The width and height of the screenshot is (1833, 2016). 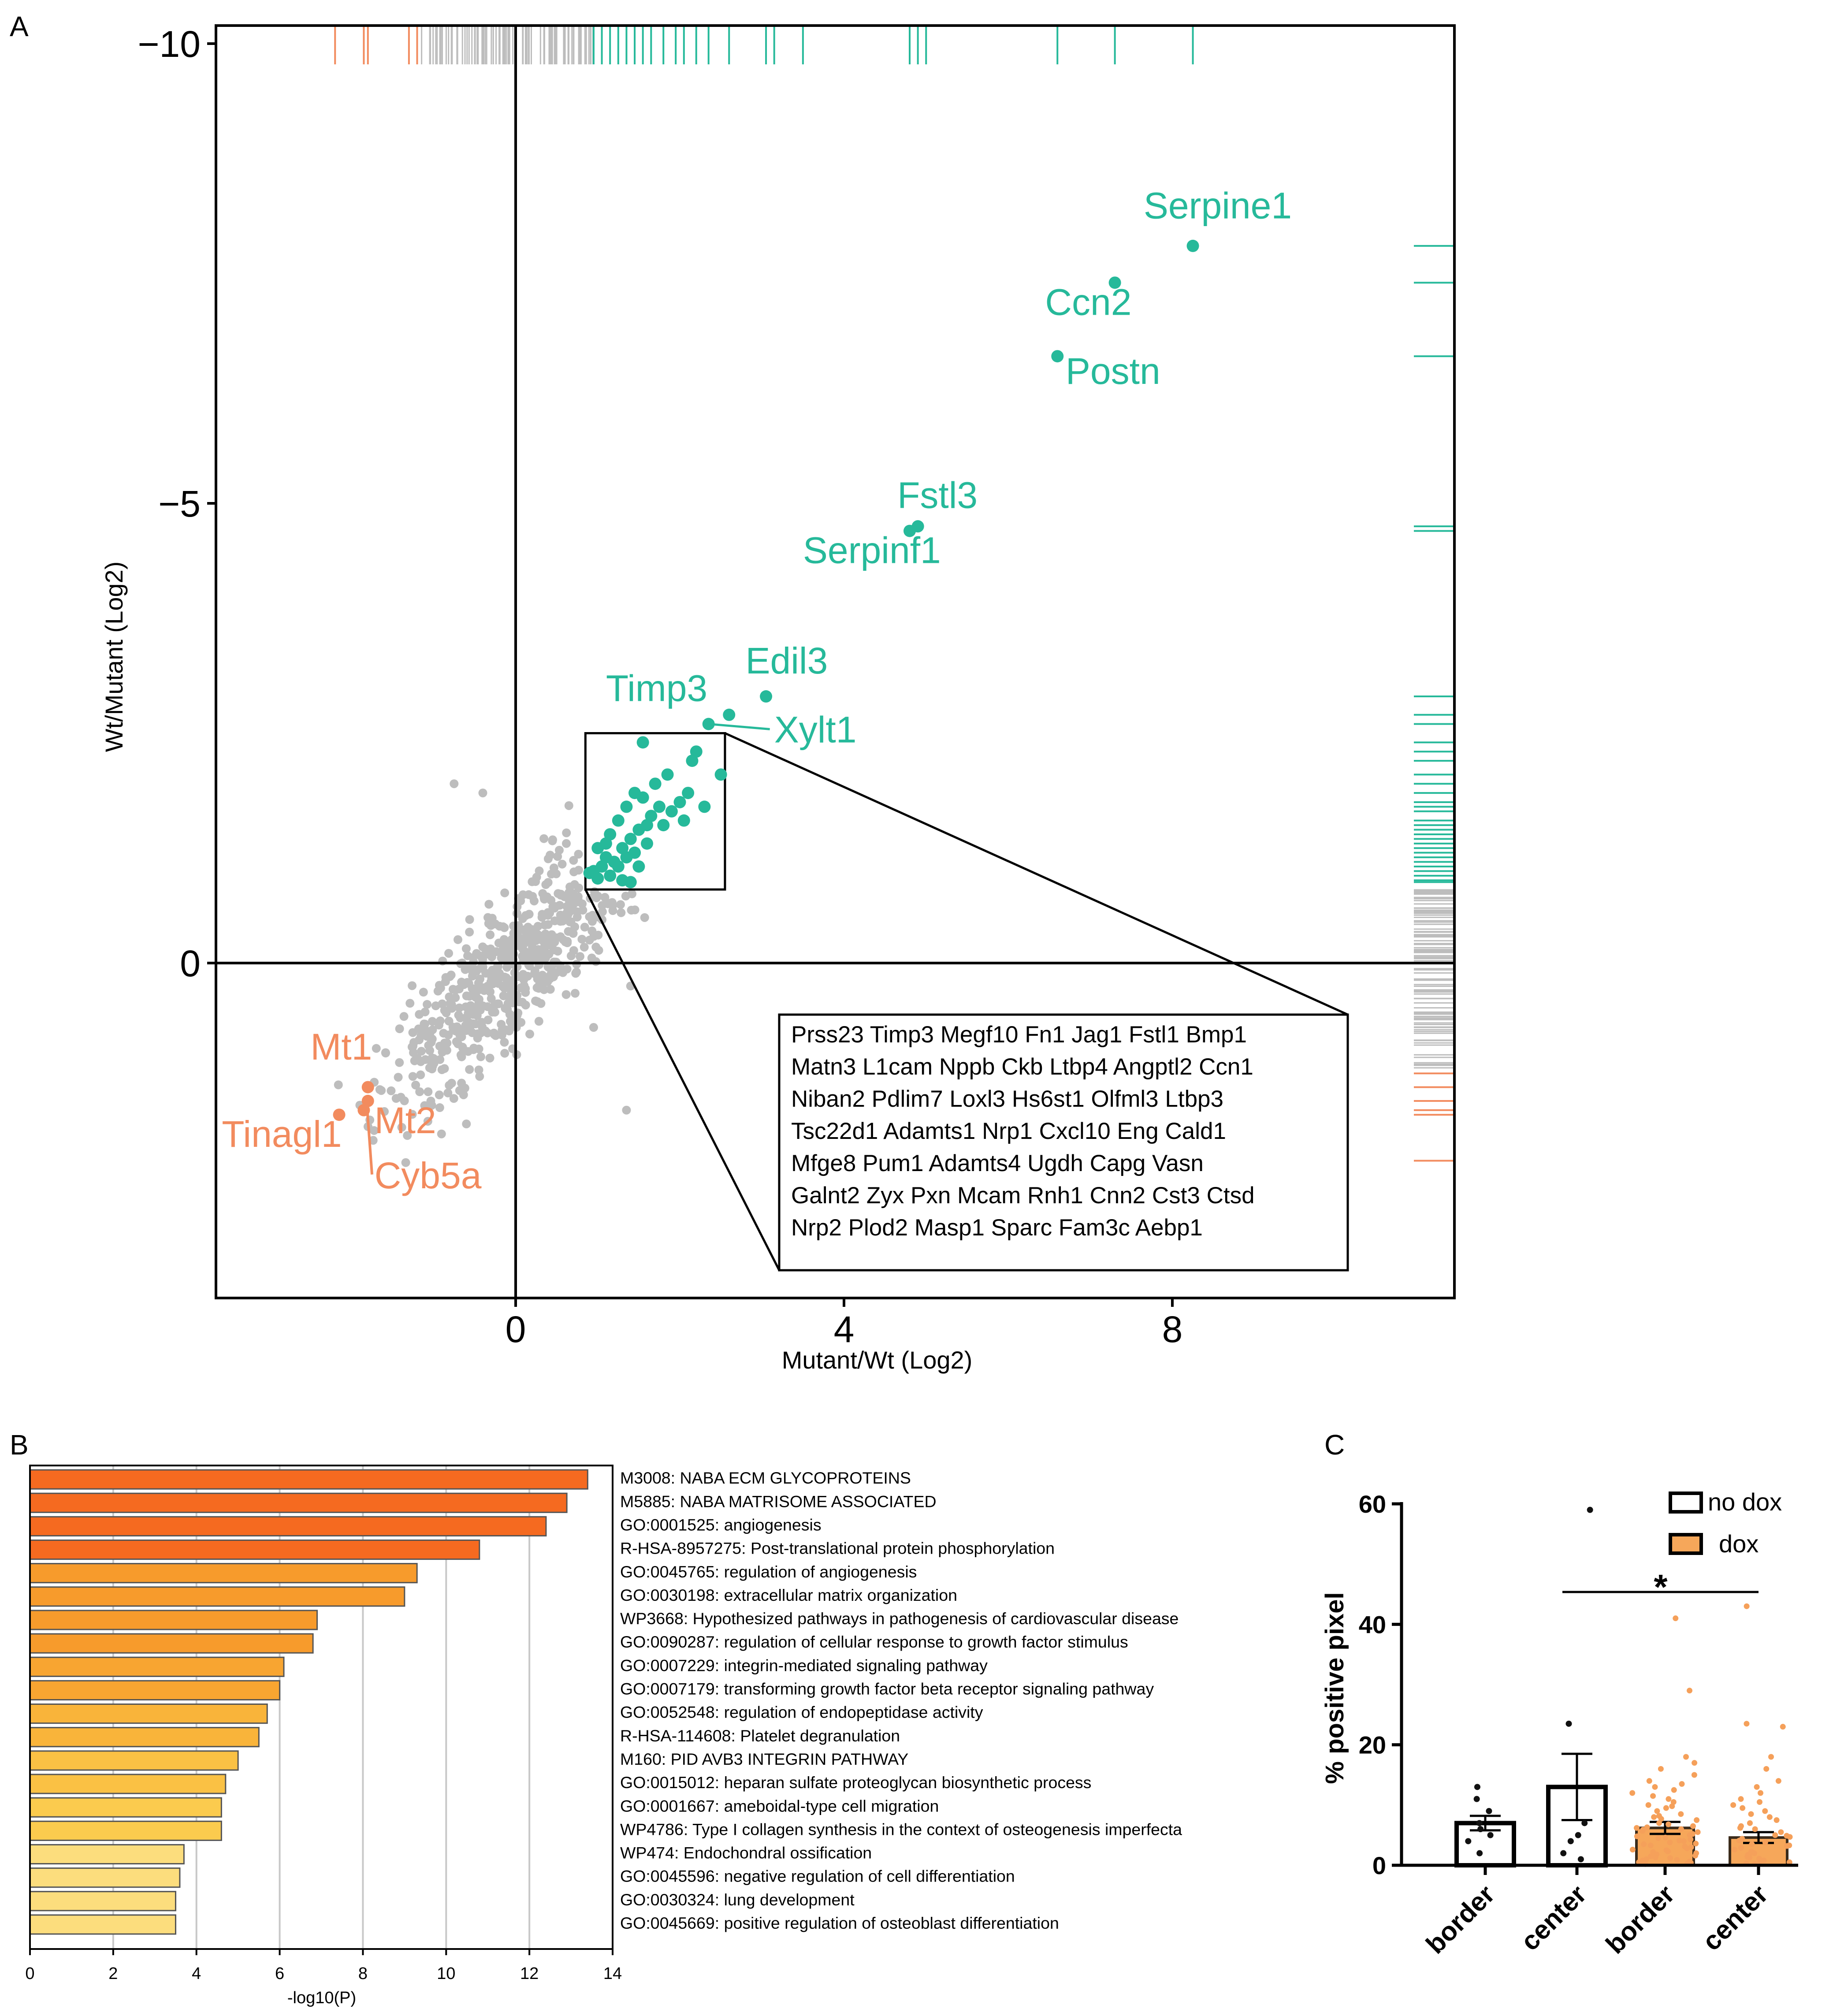 What do you see at coordinates (872, 550) in the screenshot?
I see `gene-label-serpinf1: Serpinf1` at bounding box center [872, 550].